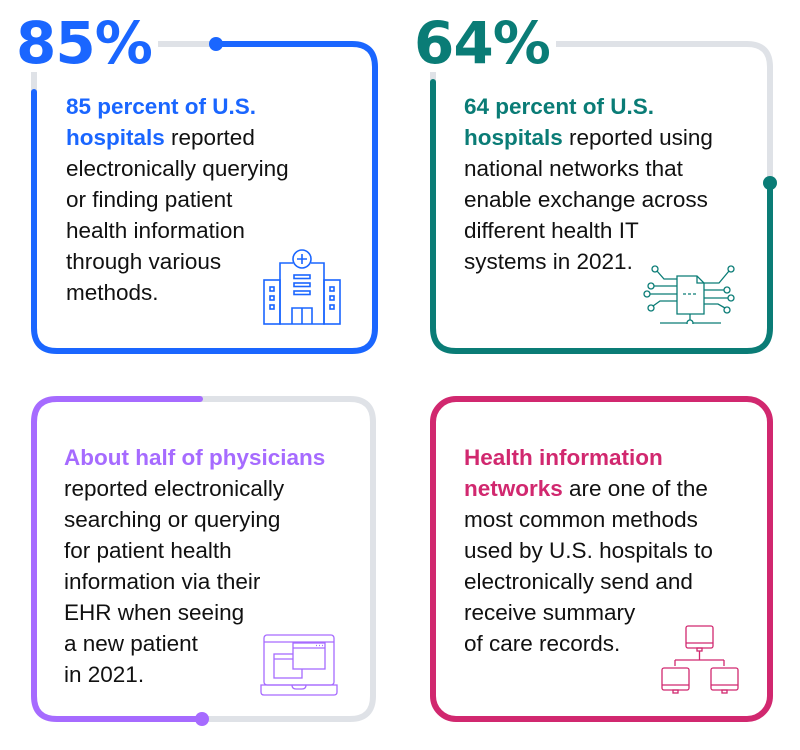  Describe the element at coordinates (542, 643) in the screenshot. I see `description-text: of care records.` at that location.